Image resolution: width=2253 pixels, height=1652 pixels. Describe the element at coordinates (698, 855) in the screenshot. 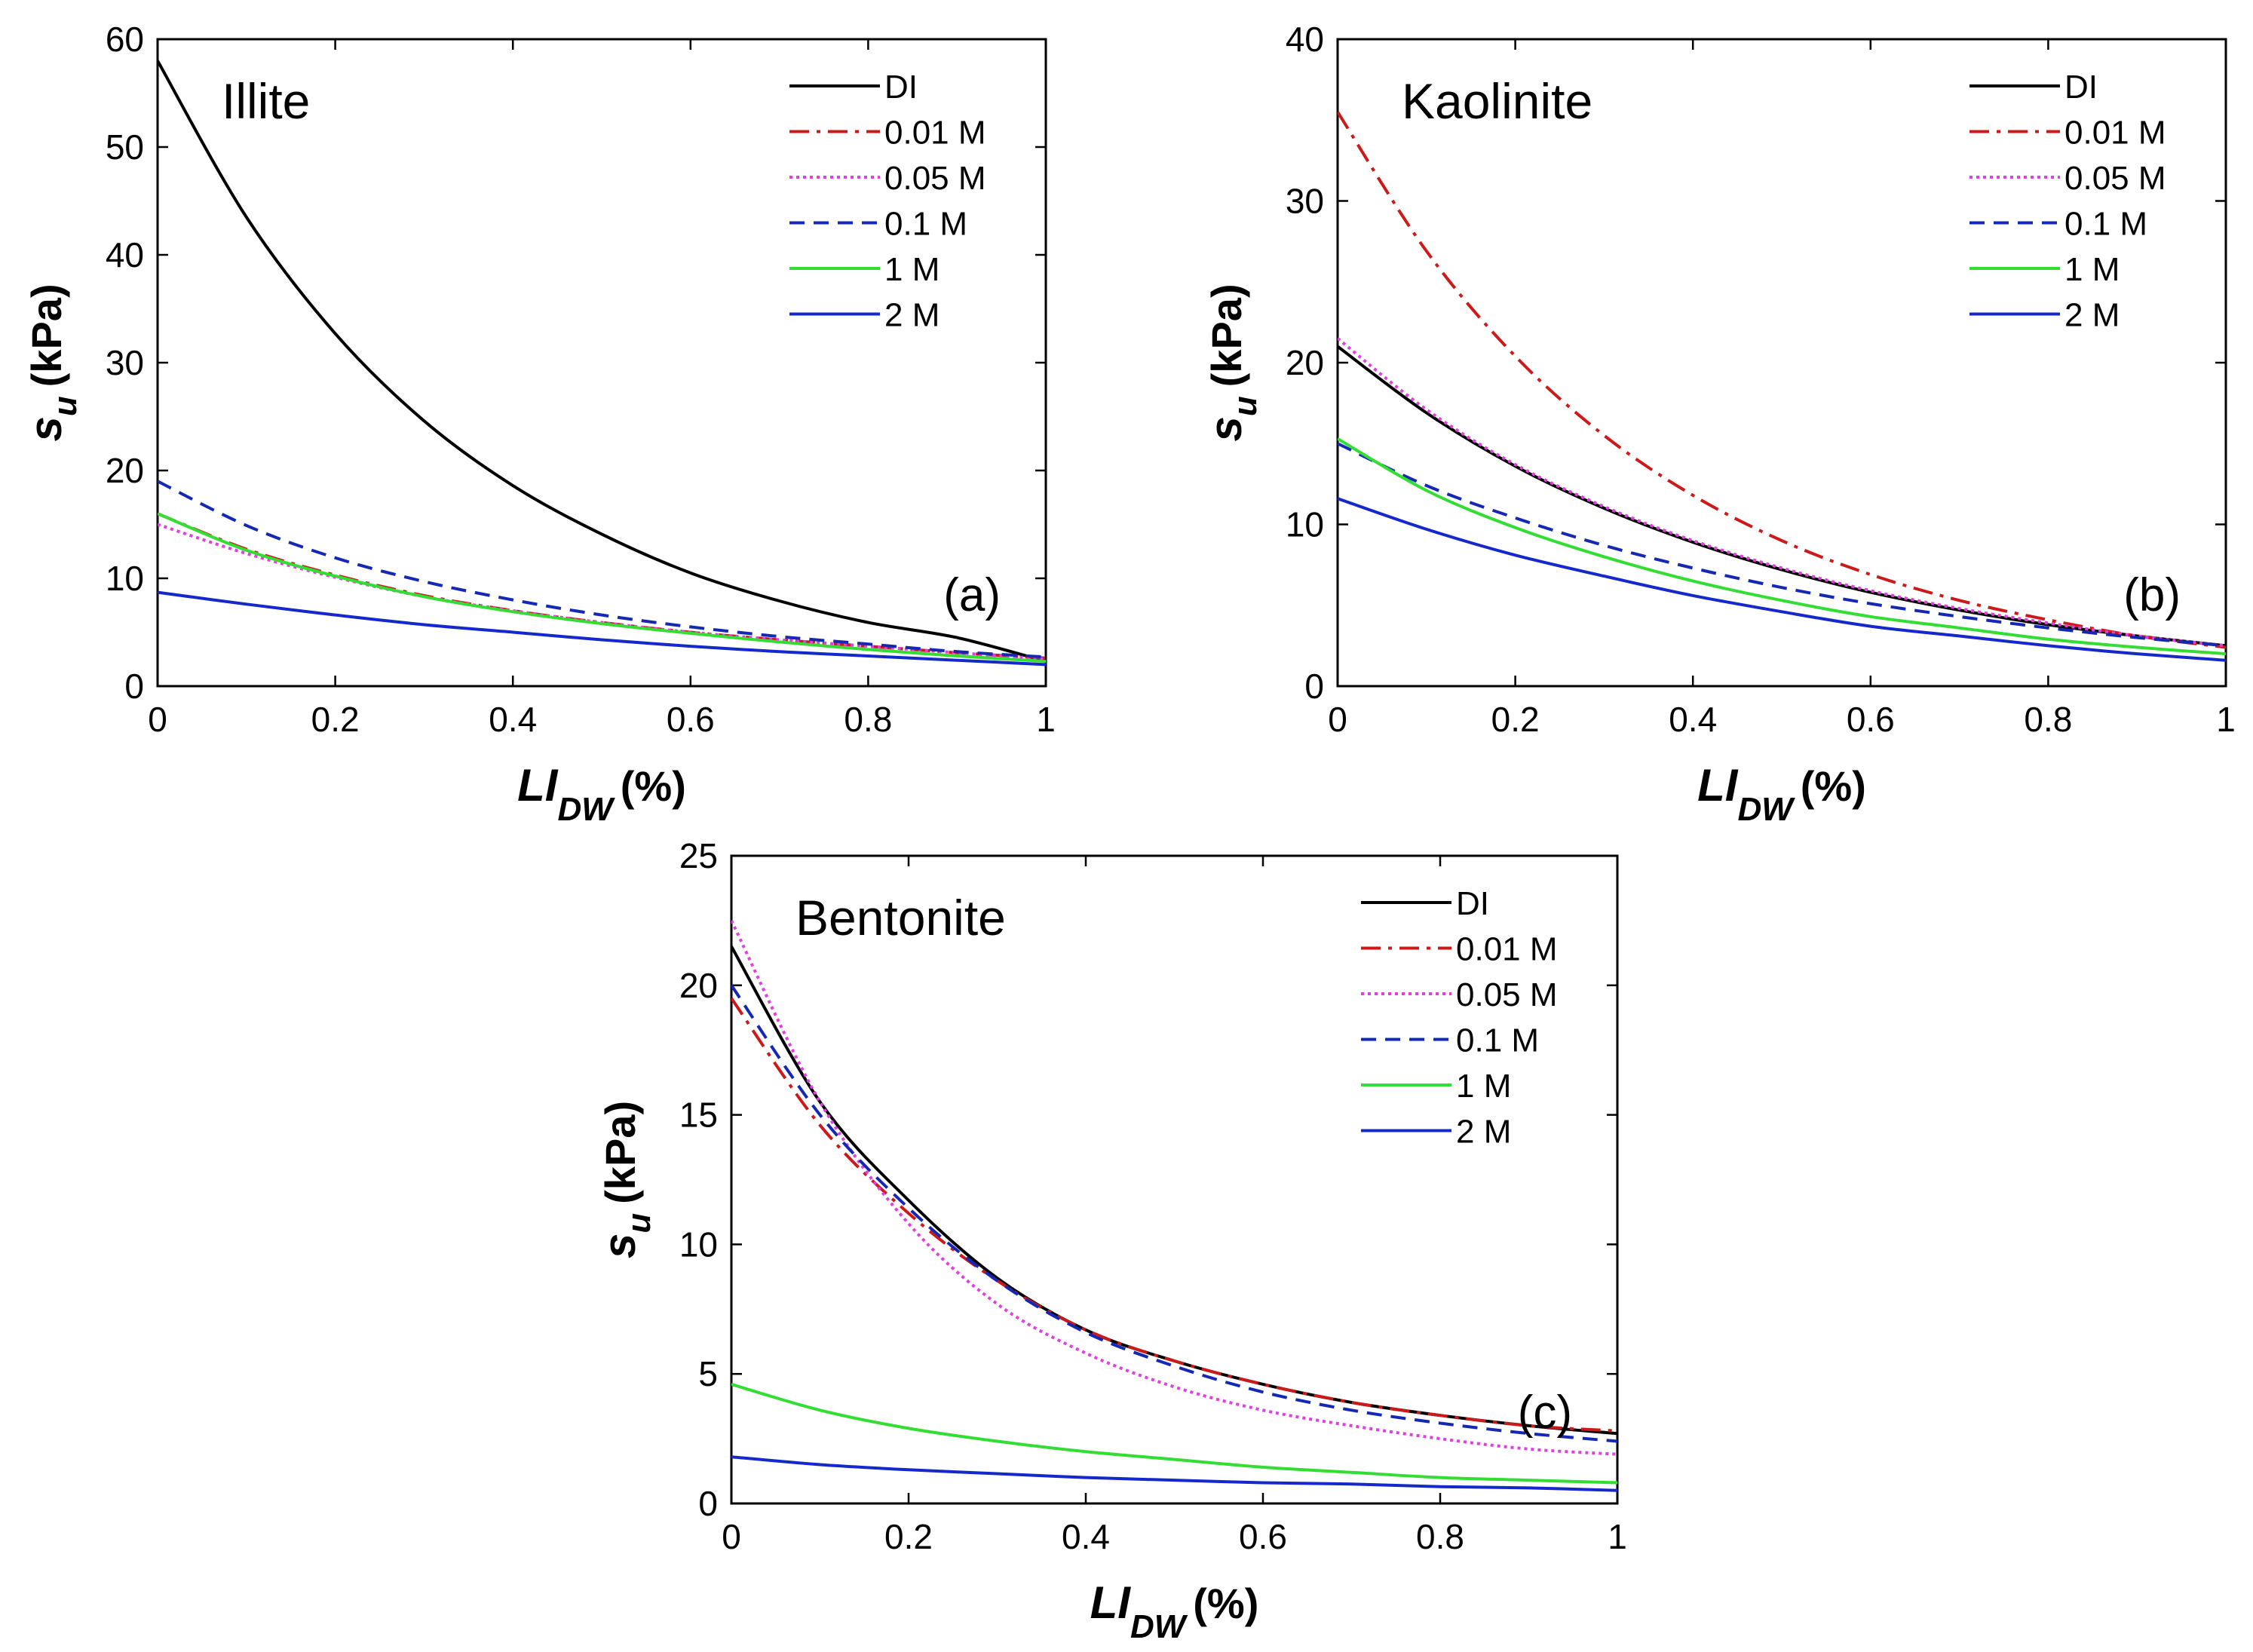

I see `y-tick-label: 25` at that location.